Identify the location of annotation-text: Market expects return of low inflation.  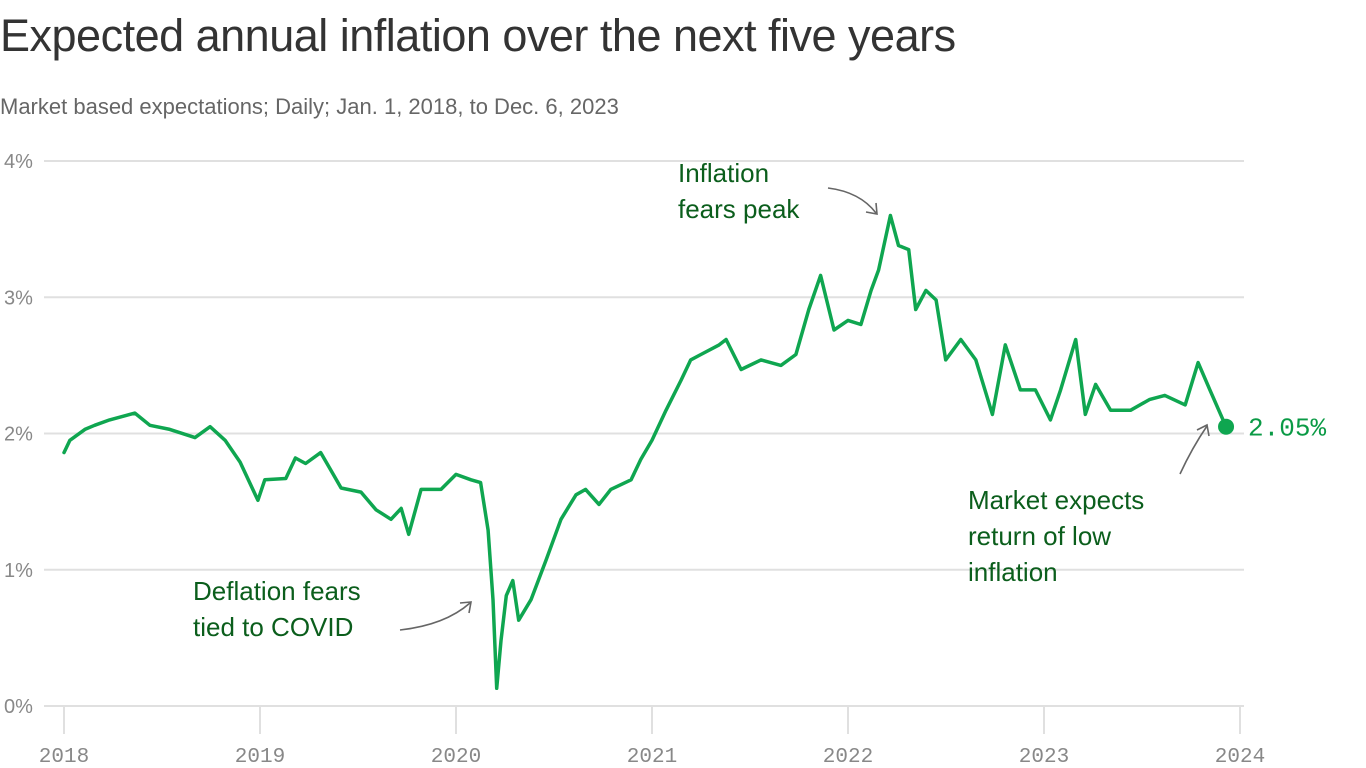
(1056, 536).